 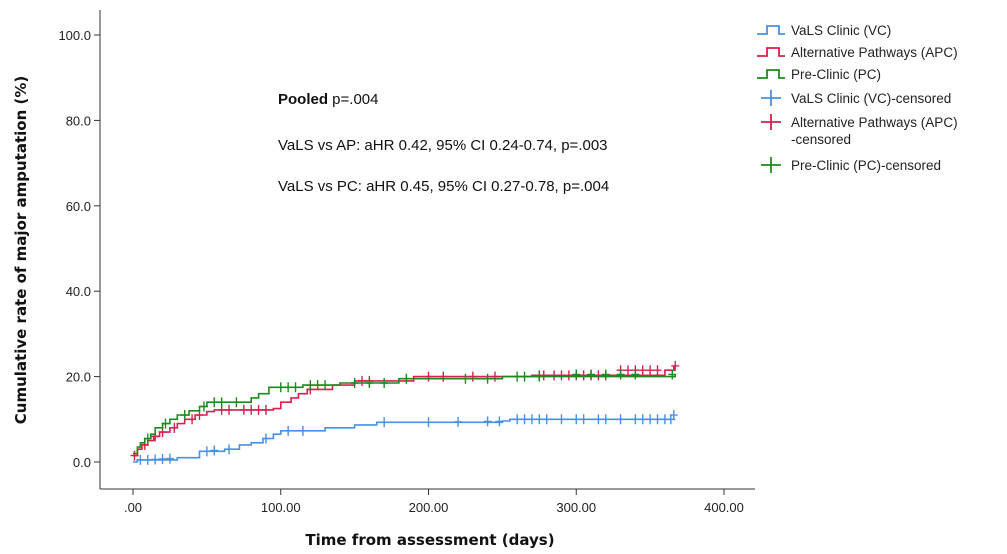 I want to click on x-tick-label: 300.00, so click(x=576, y=507).